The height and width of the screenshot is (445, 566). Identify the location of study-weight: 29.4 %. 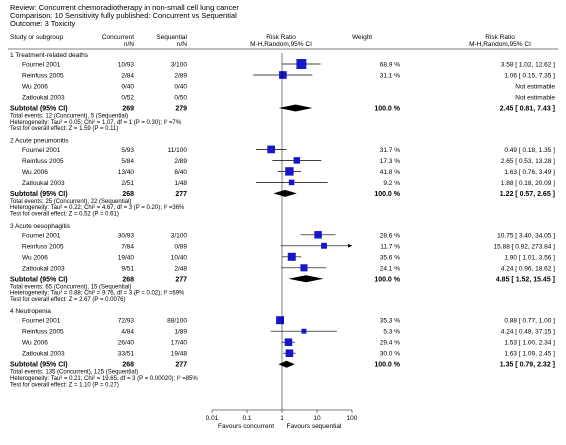
(390, 343).